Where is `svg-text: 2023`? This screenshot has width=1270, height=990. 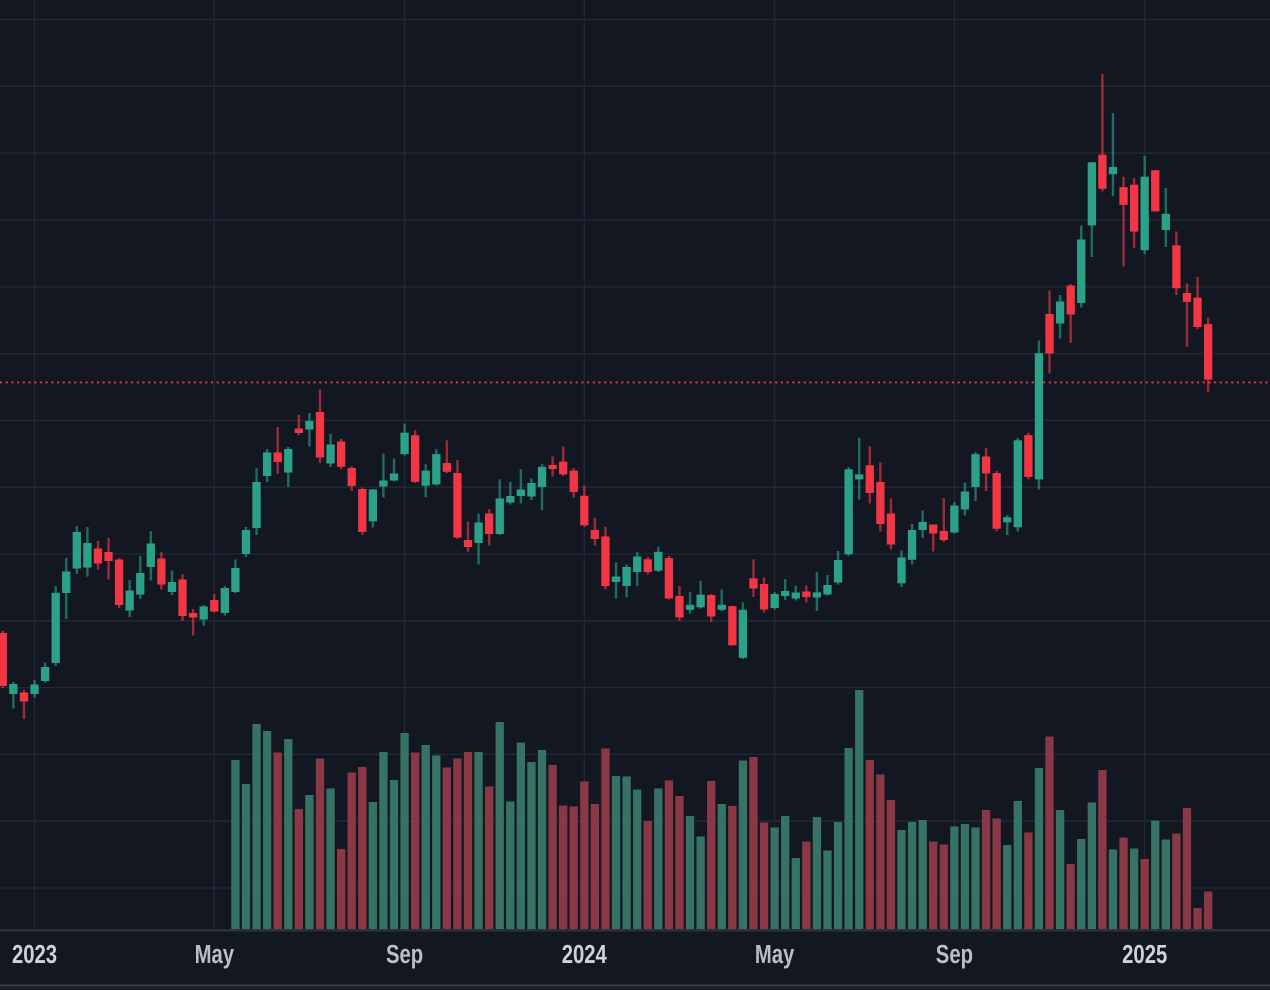
svg-text: 2023 is located at coordinates (34, 954).